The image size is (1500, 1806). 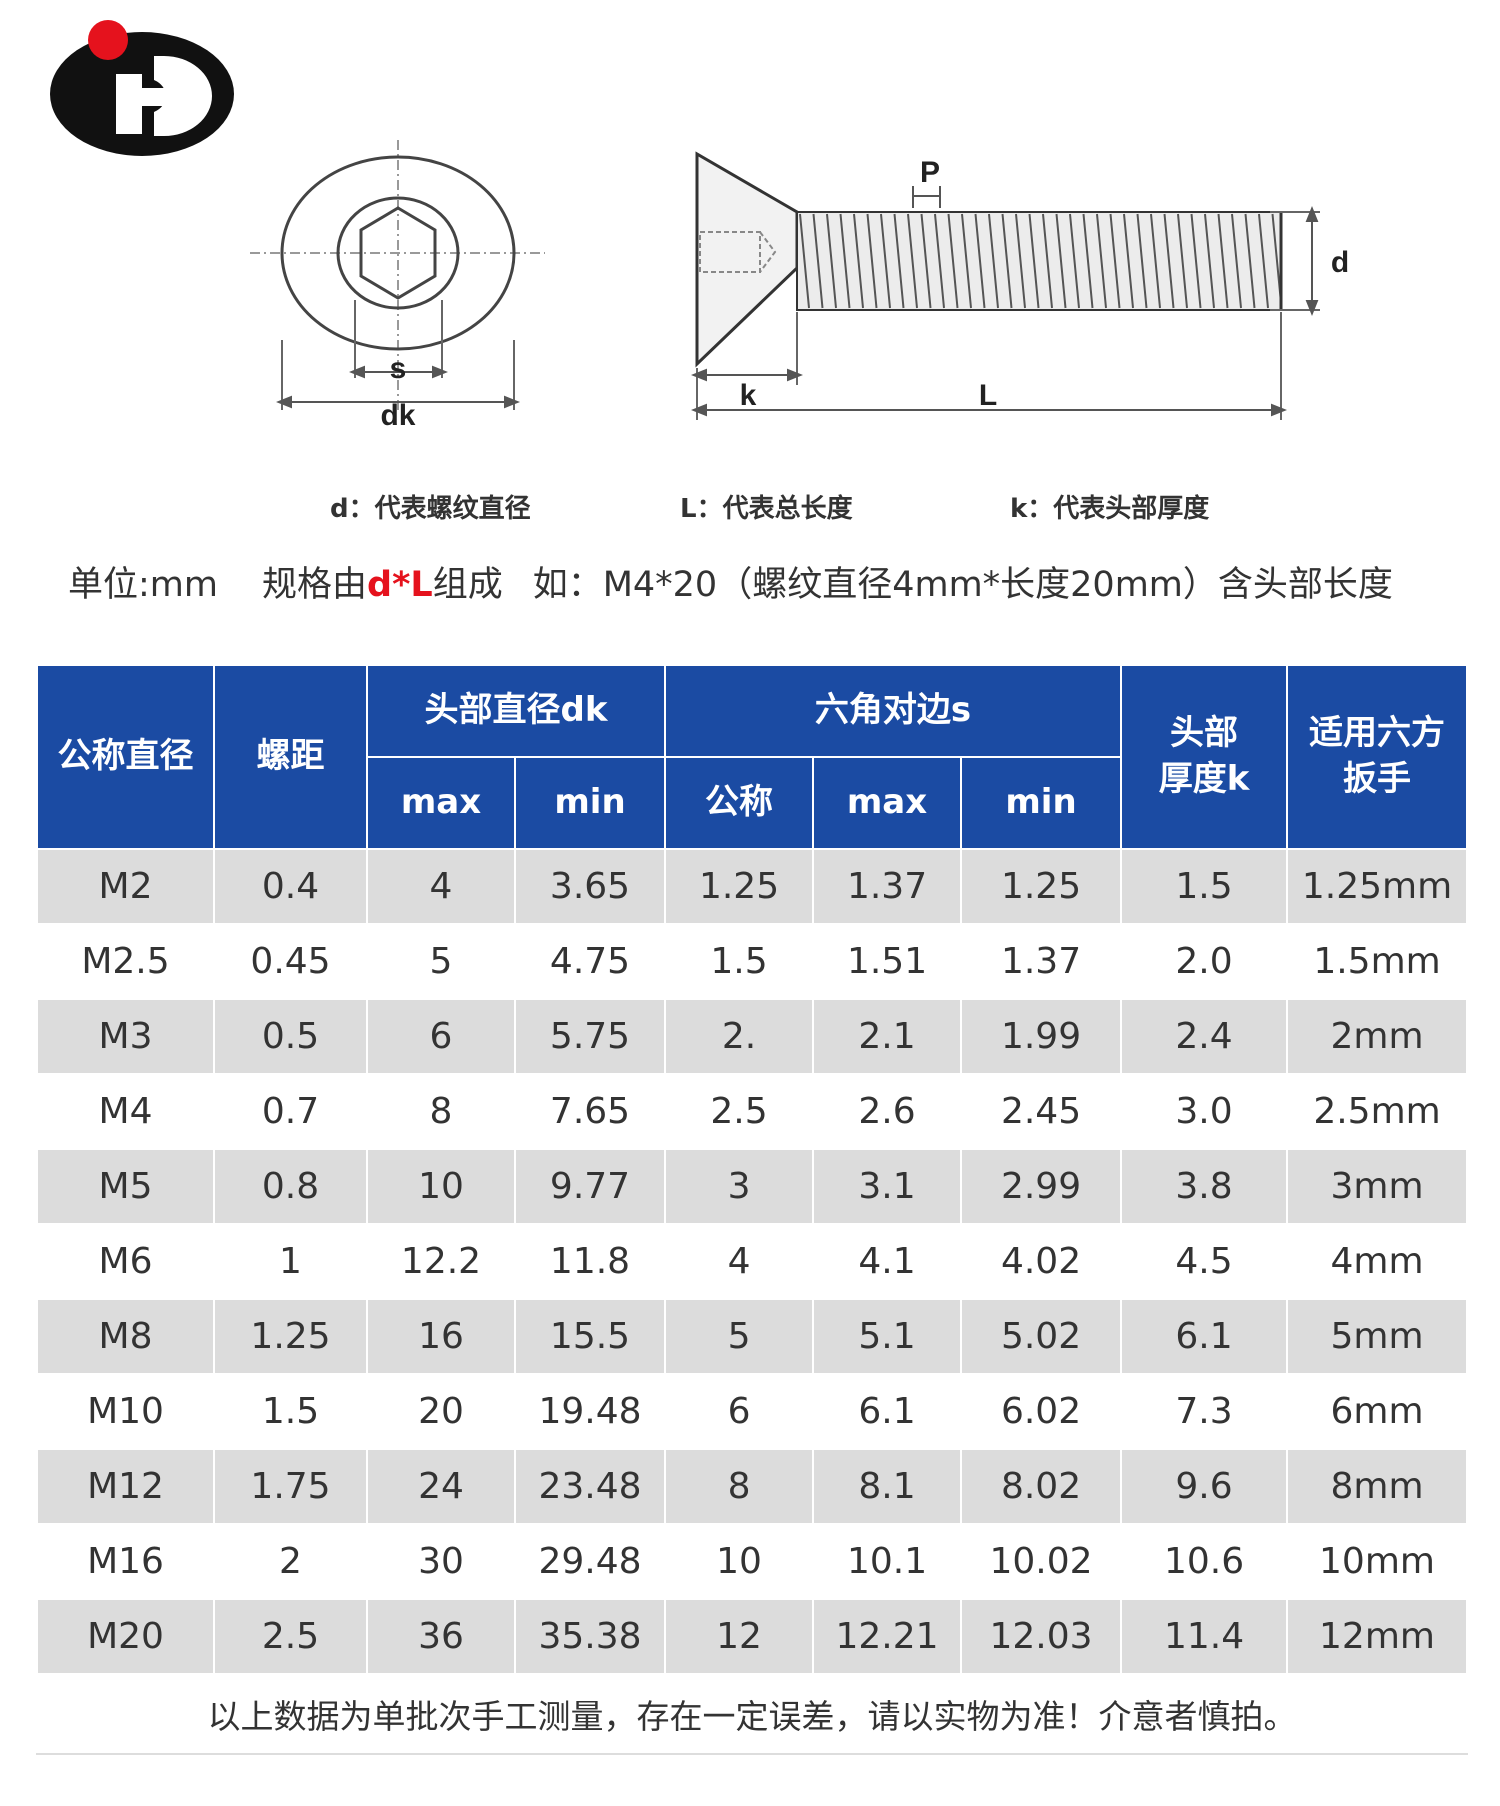 What do you see at coordinates (398, 368) in the screenshot?
I see `label-s: s` at bounding box center [398, 368].